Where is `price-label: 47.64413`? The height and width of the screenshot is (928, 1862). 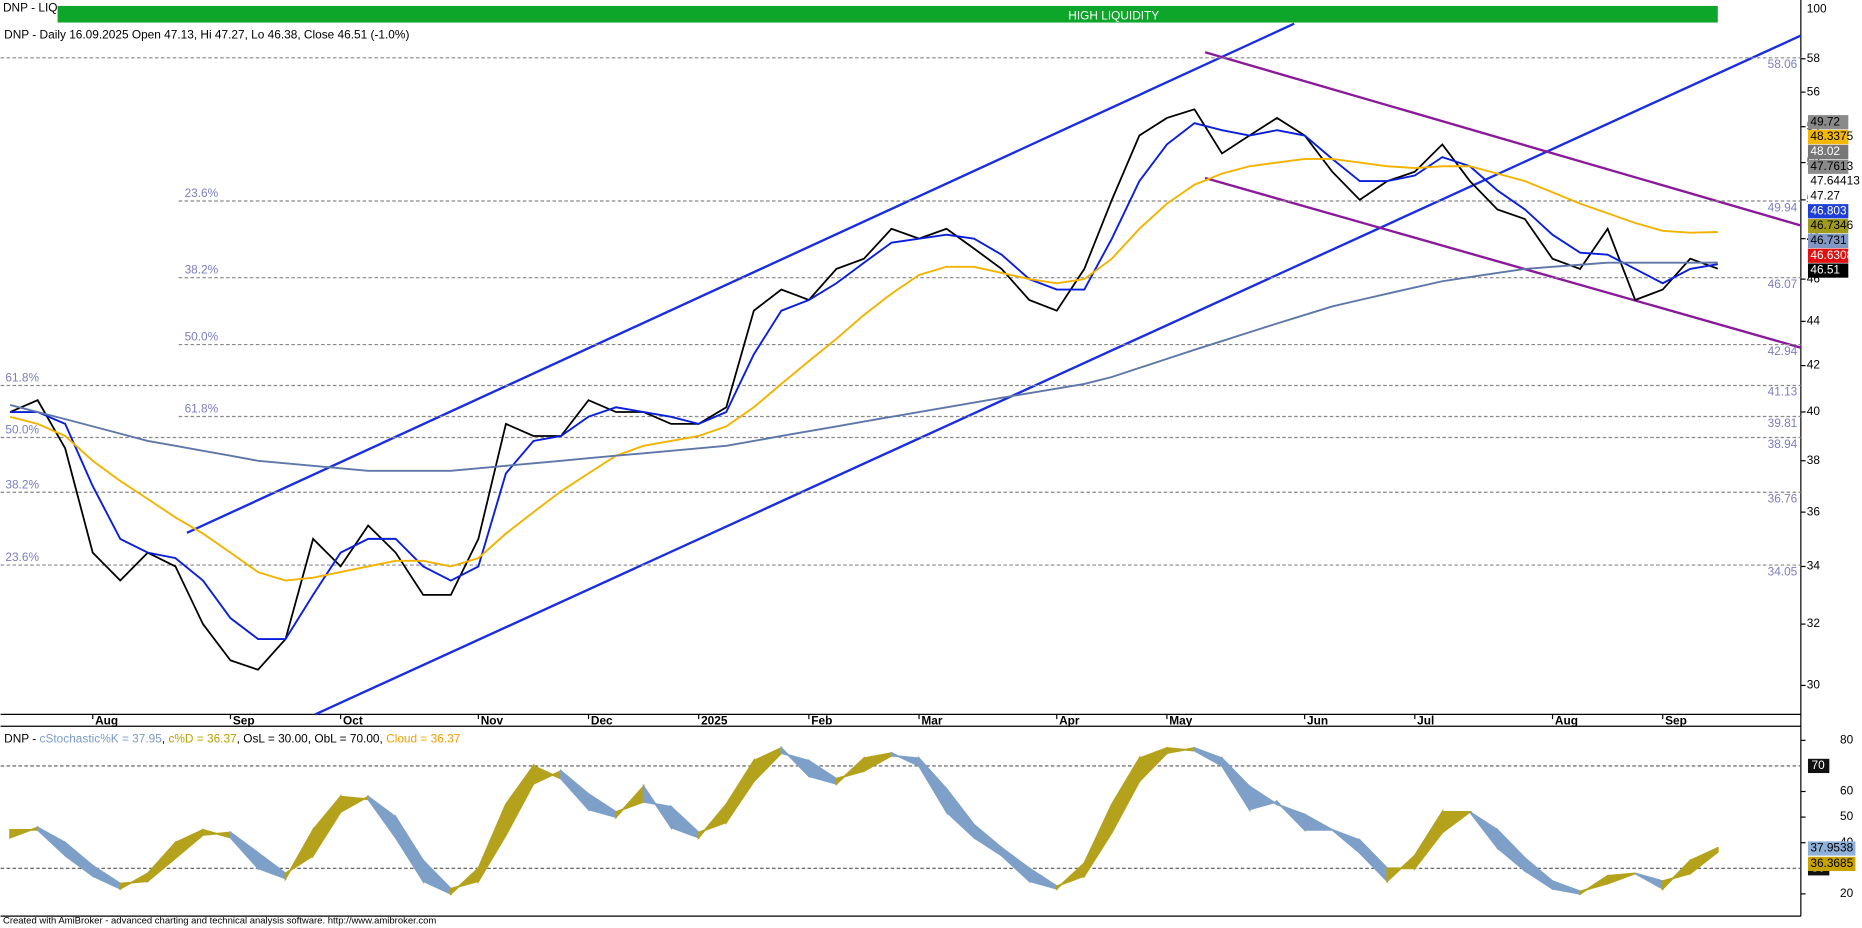 price-label: 47.64413 is located at coordinates (1835, 181).